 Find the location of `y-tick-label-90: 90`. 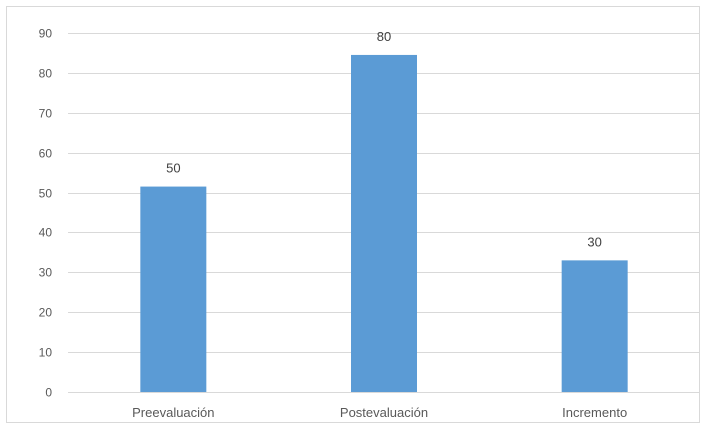

y-tick-label-90: 90 is located at coordinates (46, 34).